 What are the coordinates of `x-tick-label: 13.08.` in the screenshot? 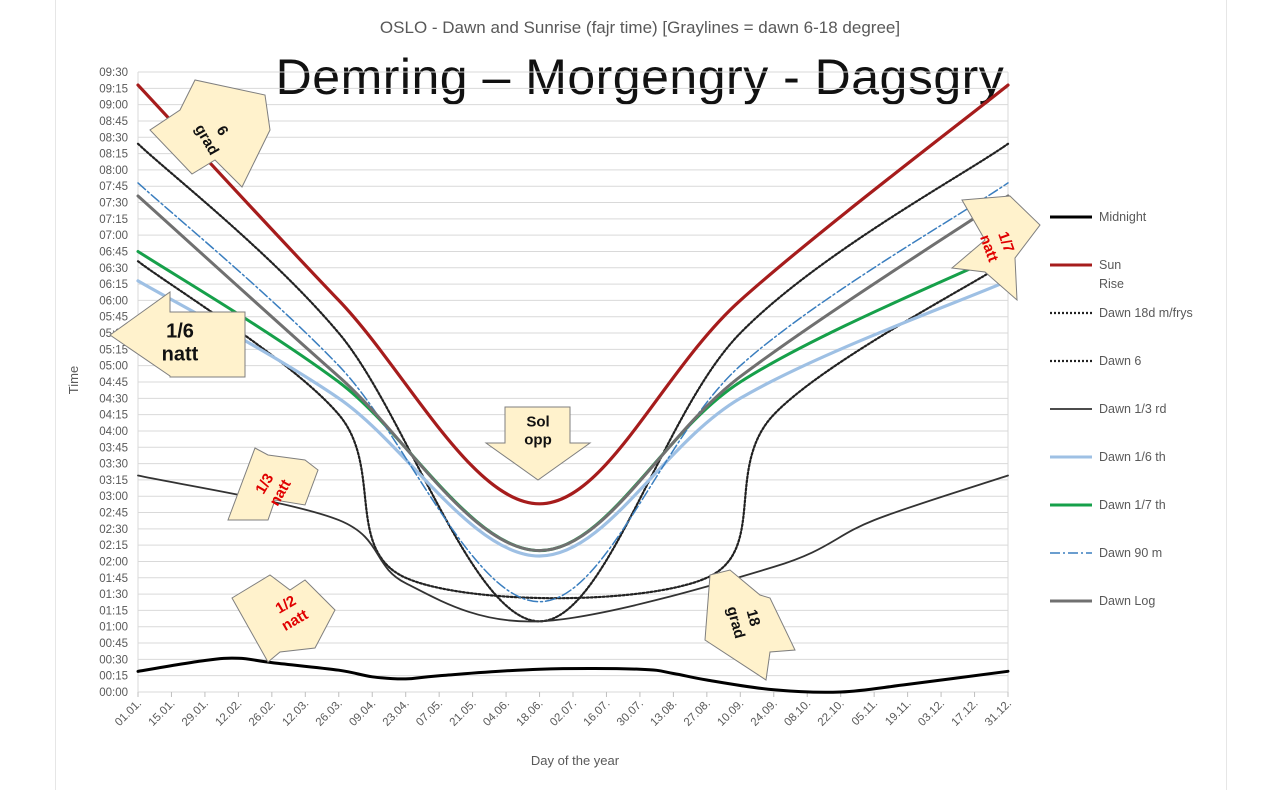 It's located at (663, 713).